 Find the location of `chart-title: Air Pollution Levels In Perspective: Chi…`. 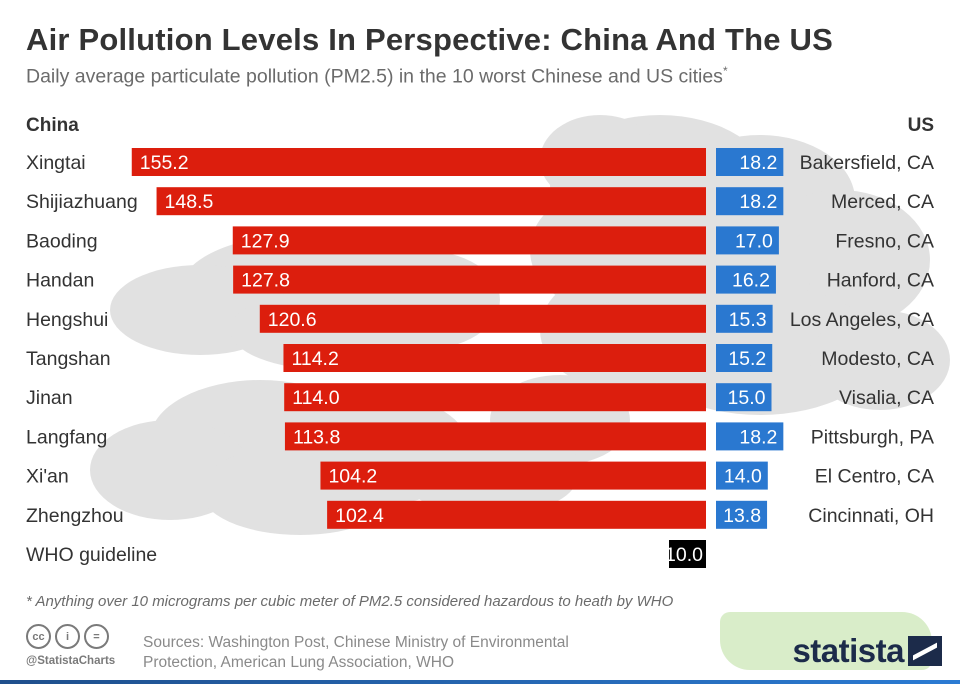

chart-title: Air Pollution Levels In Perspective: Chi… is located at coordinates (429, 39).